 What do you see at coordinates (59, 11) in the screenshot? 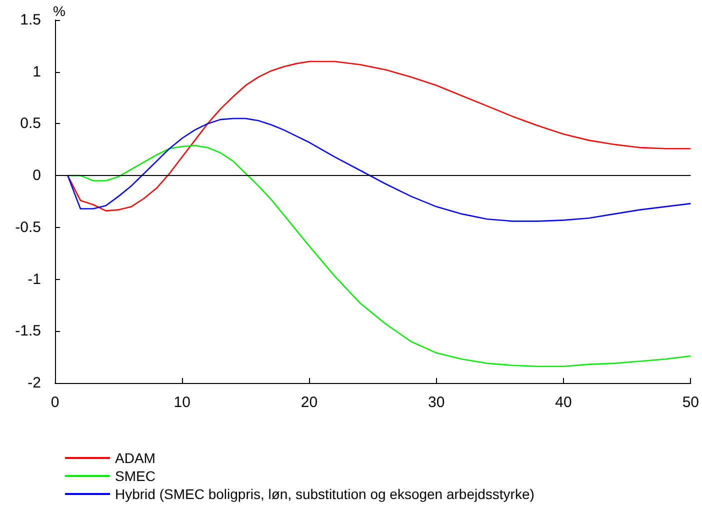
I see `y-axis-title: %` at bounding box center [59, 11].